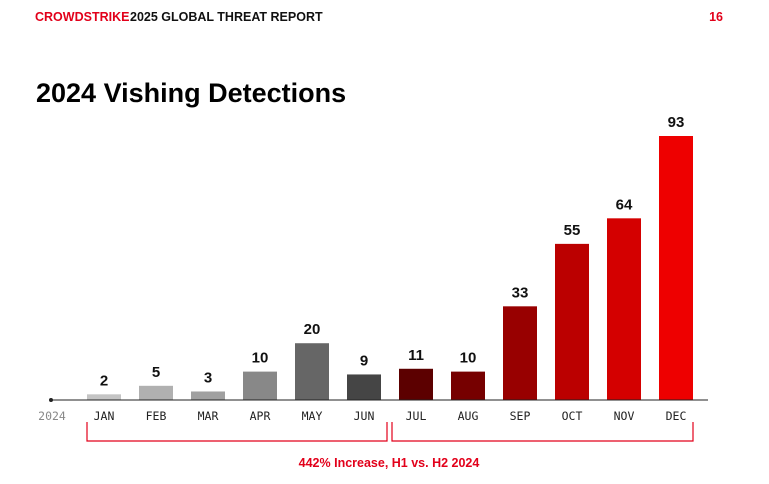  Describe the element at coordinates (572, 230) in the screenshot. I see `value-label-oct: 55` at that location.